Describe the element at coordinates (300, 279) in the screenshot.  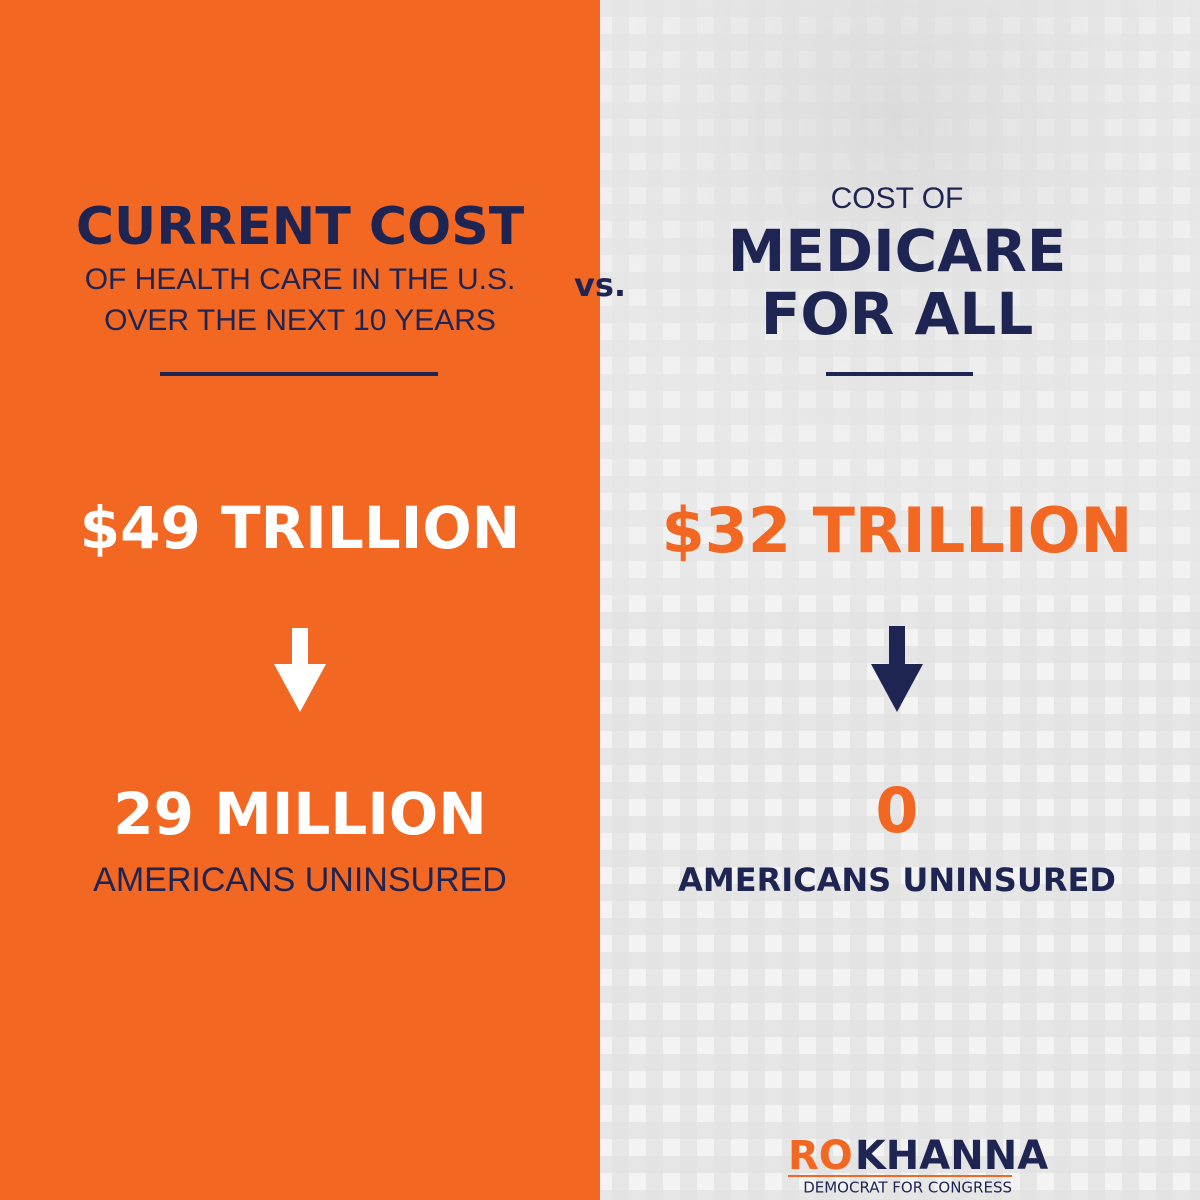
I see `left-subtitle: OF HEALTH CARE IN THE U.S.` at that location.